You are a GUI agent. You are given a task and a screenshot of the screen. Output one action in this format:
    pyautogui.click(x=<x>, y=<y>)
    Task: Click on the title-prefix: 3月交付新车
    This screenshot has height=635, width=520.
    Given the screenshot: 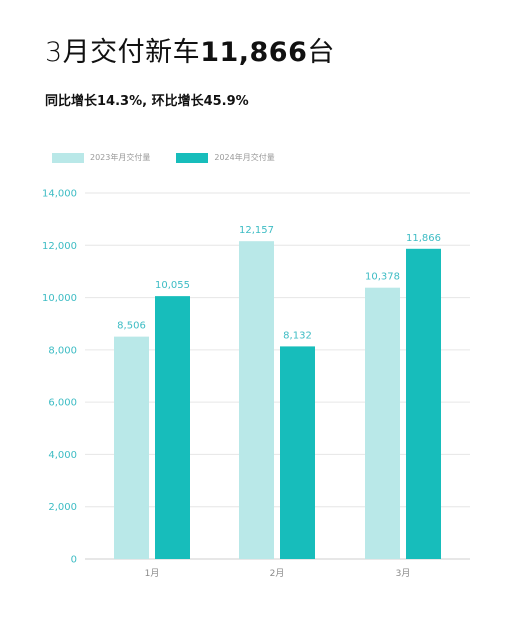 What is the action you would take?
    pyautogui.click(x=123, y=52)
    